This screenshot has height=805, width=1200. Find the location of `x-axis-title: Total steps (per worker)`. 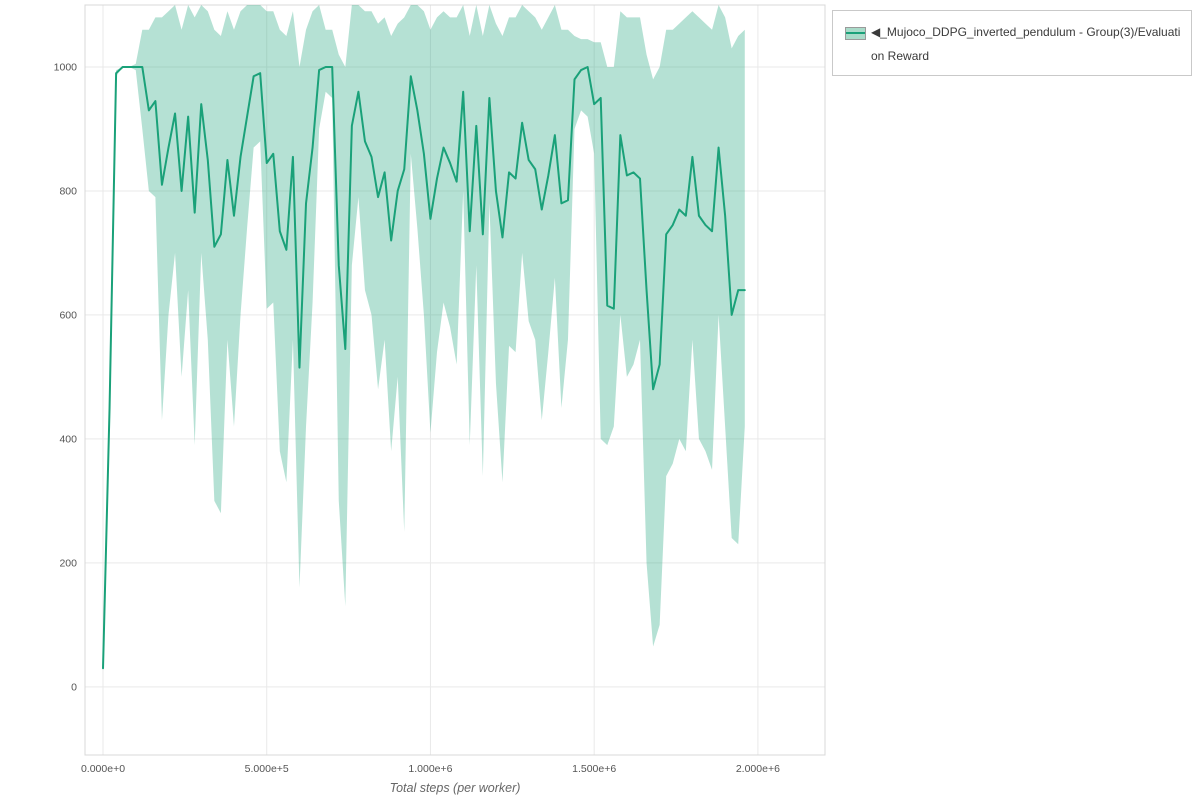

x-axis-title: Total steps (per worker) is located at coordinates (455, 788).